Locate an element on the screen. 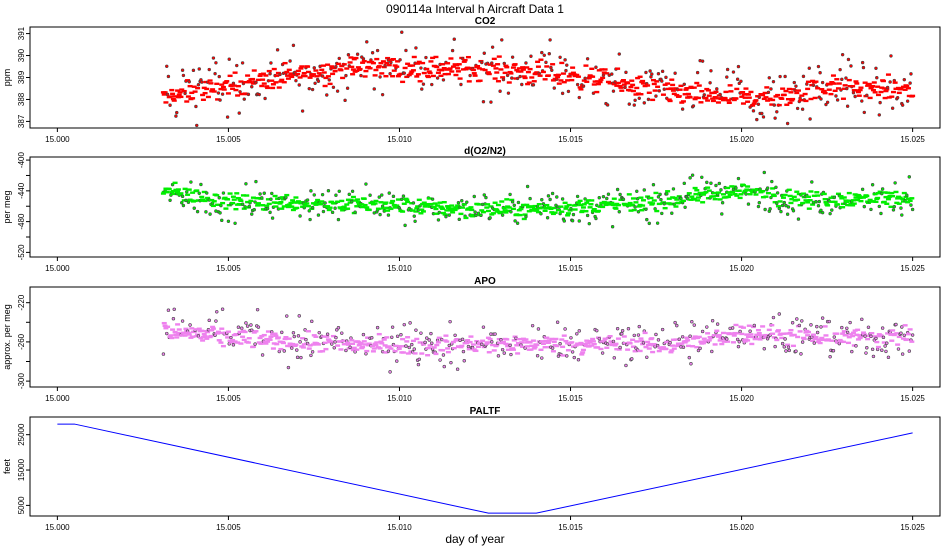 The height and width of the screenshot is (550, 950). panel-title: APO is located at coordinates (485, 281).